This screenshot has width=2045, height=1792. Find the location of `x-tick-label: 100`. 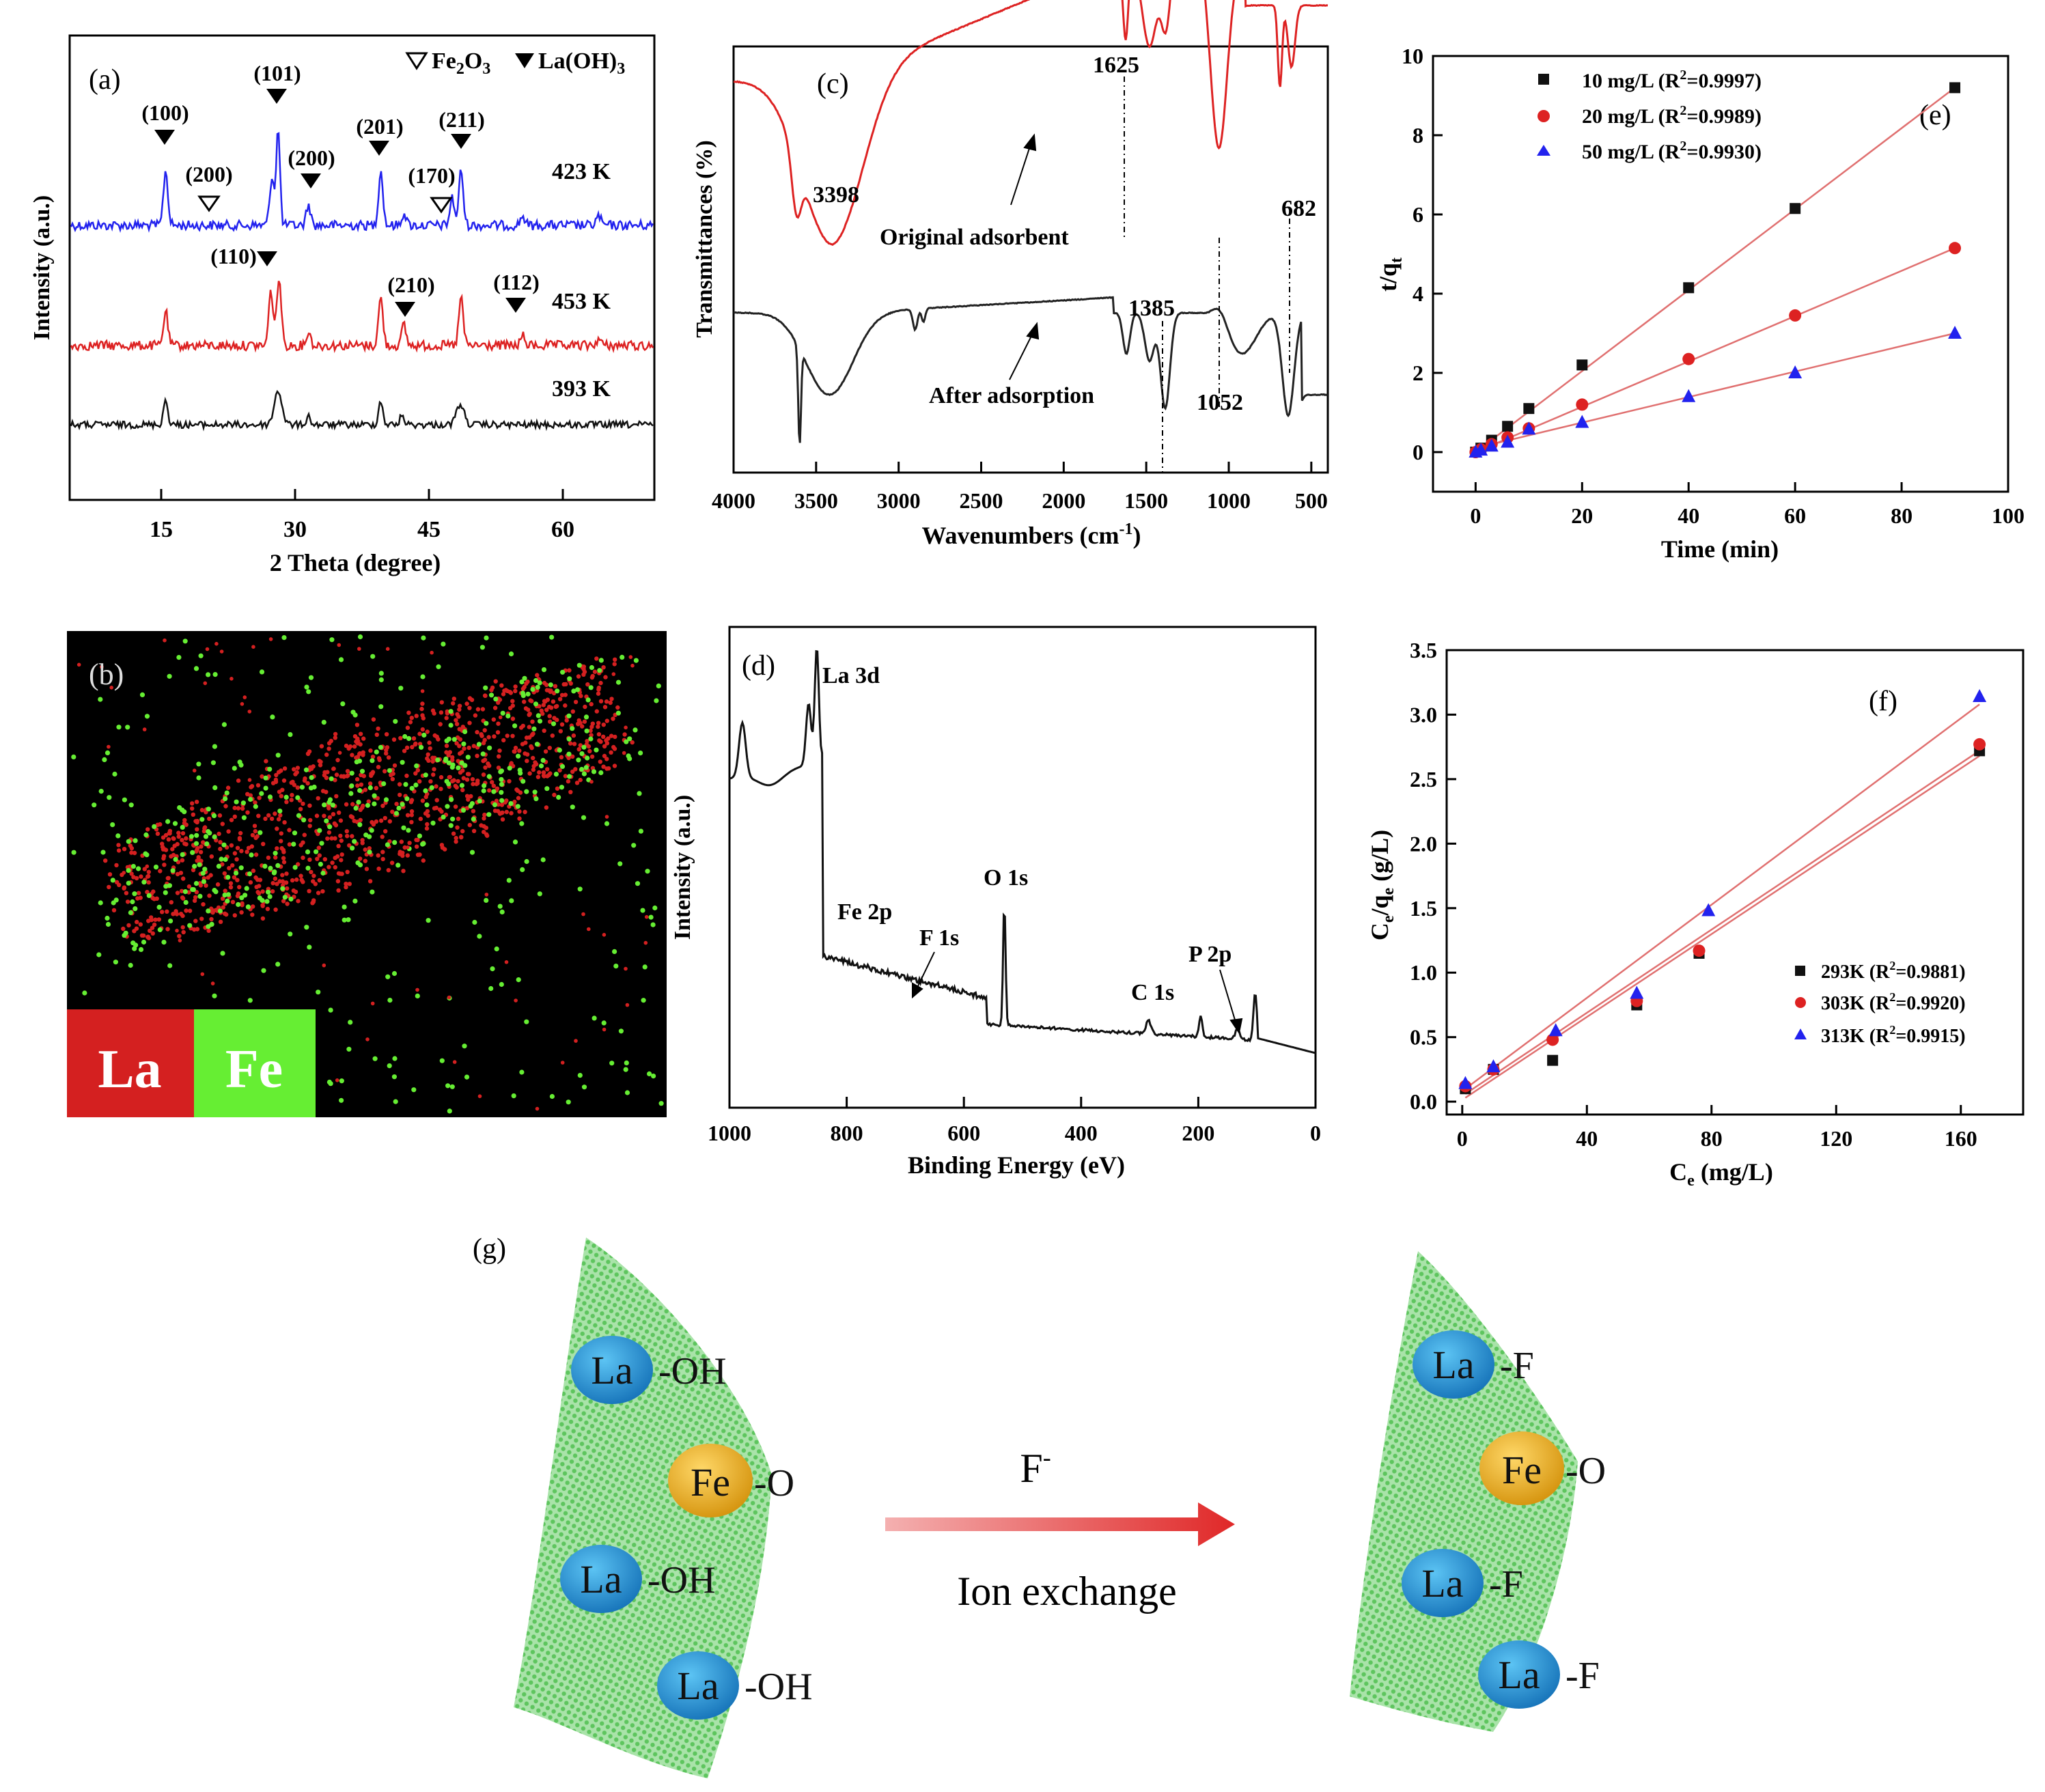

x-tick-label: 100 is located at coordinates (2009, 515).